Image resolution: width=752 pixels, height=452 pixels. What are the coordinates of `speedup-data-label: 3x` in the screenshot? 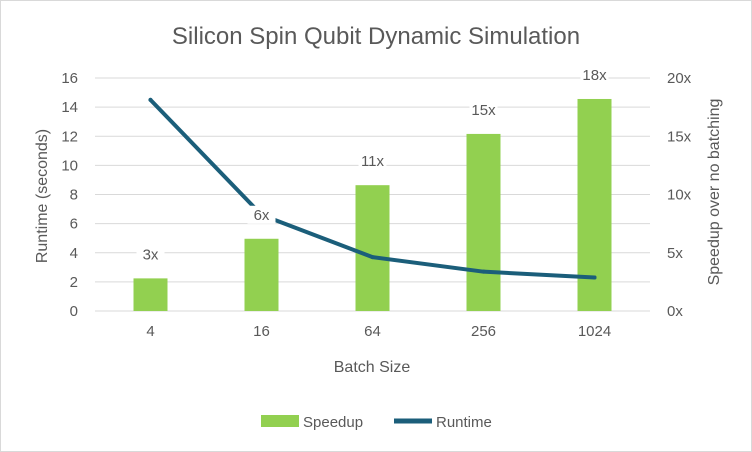 It's located at (151, 254).